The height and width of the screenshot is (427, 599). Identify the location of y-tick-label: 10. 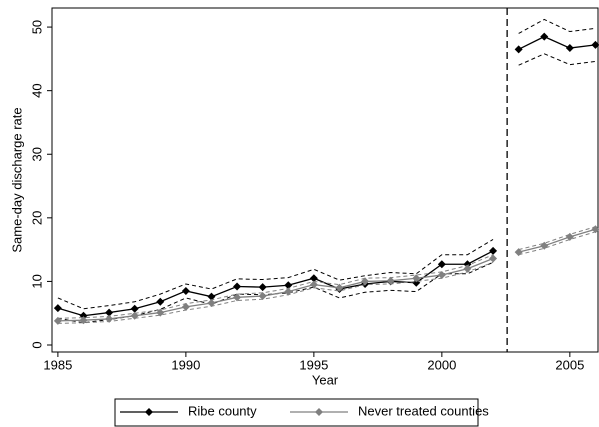
(36, 281).